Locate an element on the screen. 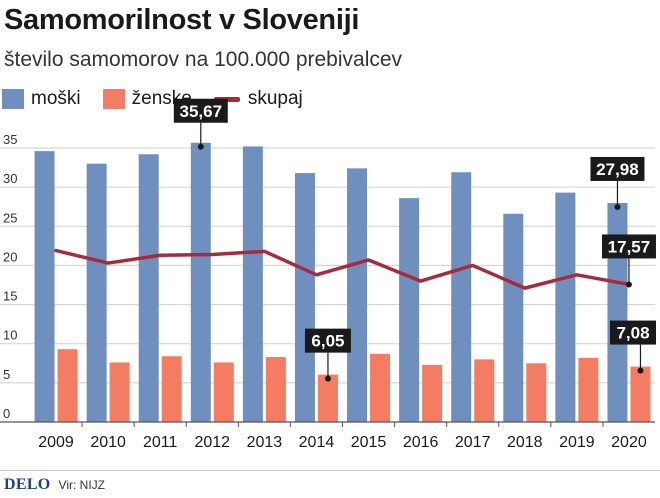  x-tick-label: 2011 is located at coordinates (160, 442).